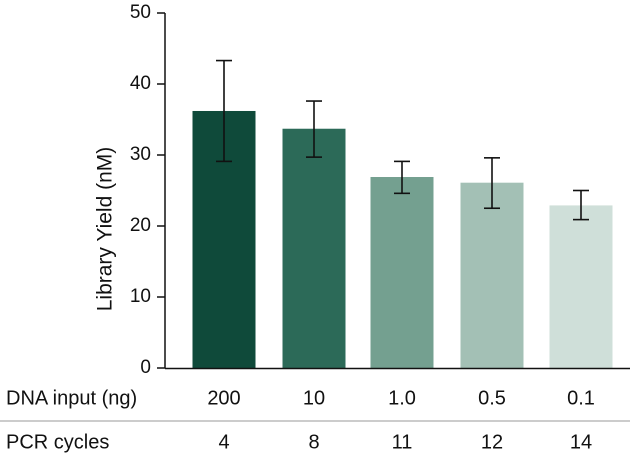 The image size is (638, 462). I want to click on y-tick-label: 0, so click(145, 367).